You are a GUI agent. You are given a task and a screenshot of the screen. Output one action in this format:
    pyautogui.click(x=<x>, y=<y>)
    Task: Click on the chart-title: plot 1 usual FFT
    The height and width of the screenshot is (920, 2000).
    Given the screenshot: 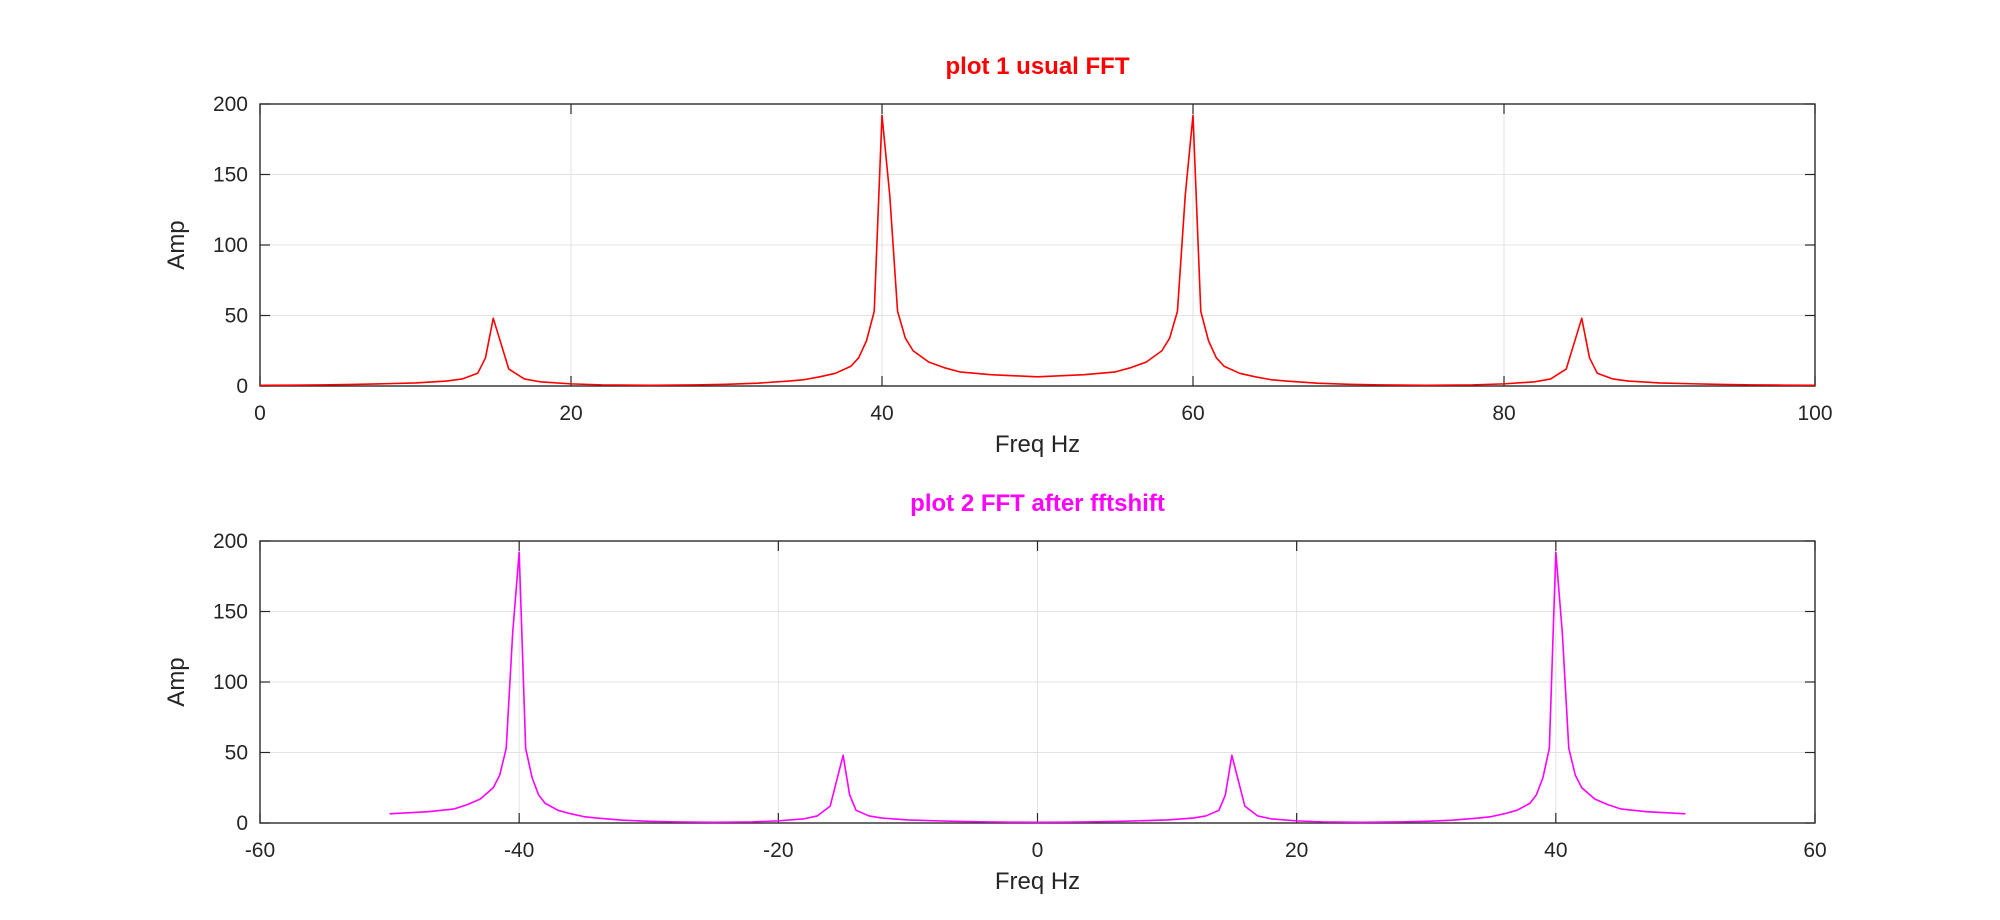 What is the action you would take?
    pyautogui.click(x=1038, y=66)
    